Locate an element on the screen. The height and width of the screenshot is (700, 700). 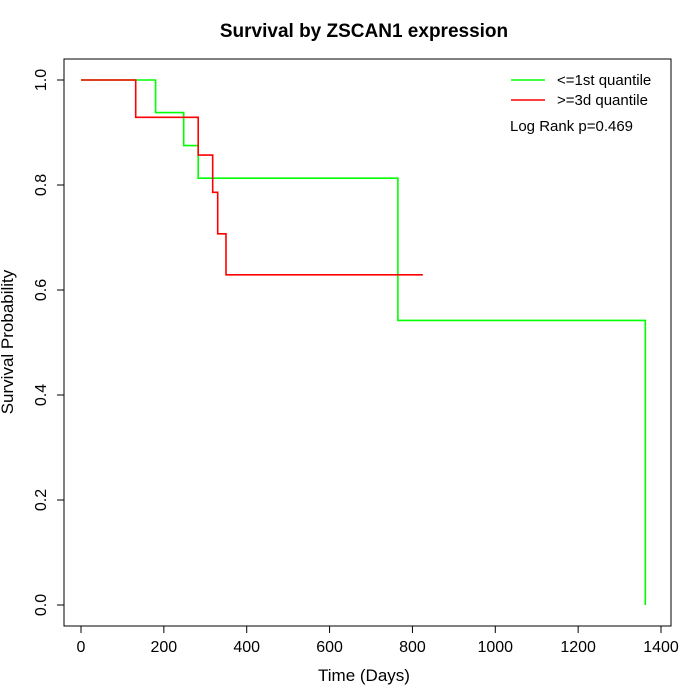
x-tick-label: 1000 is located at coordinates (495, 647).